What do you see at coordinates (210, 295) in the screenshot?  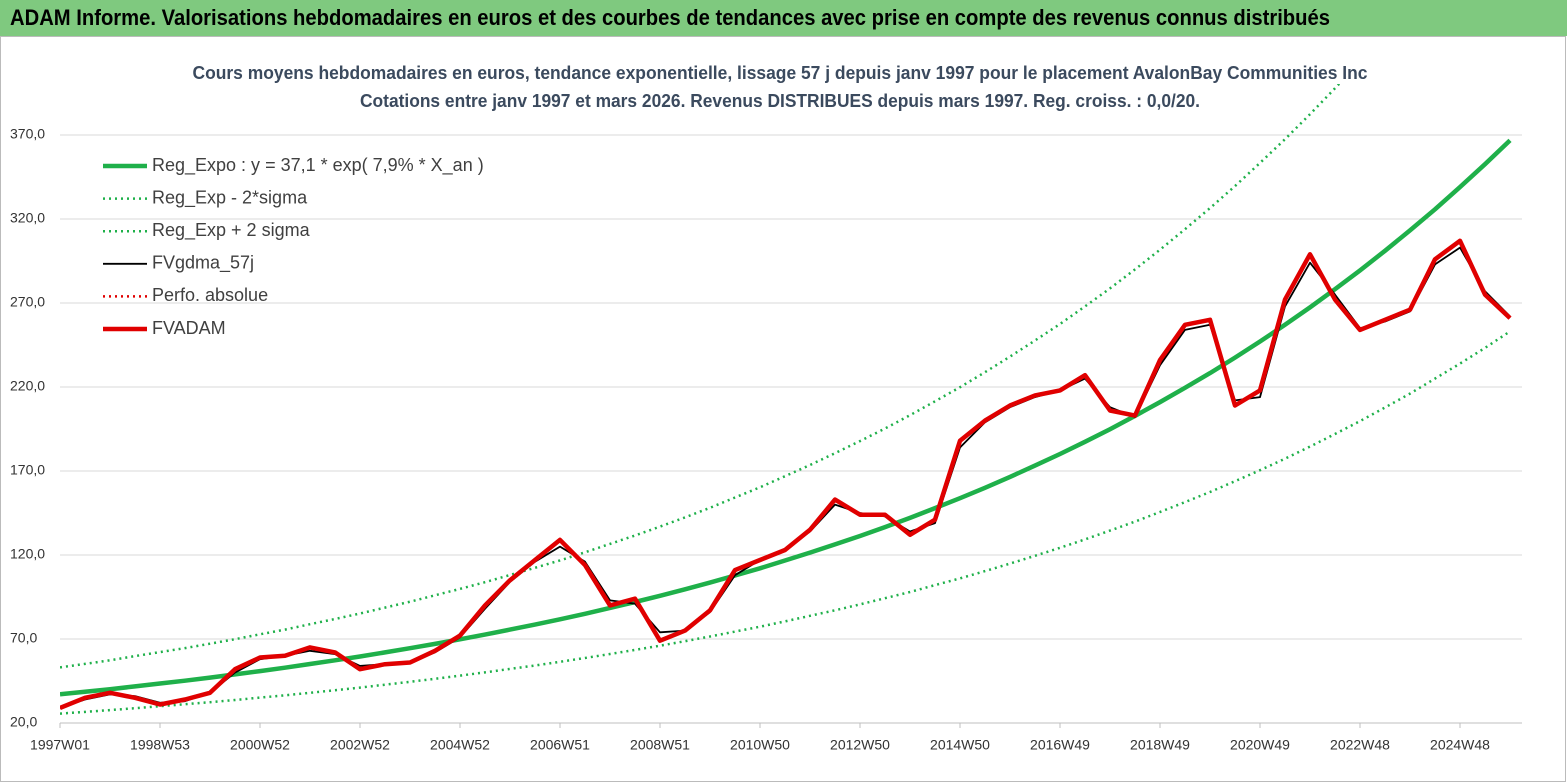 I see `legend-label: Perfo. absolue` at bounding box center [210, 295].